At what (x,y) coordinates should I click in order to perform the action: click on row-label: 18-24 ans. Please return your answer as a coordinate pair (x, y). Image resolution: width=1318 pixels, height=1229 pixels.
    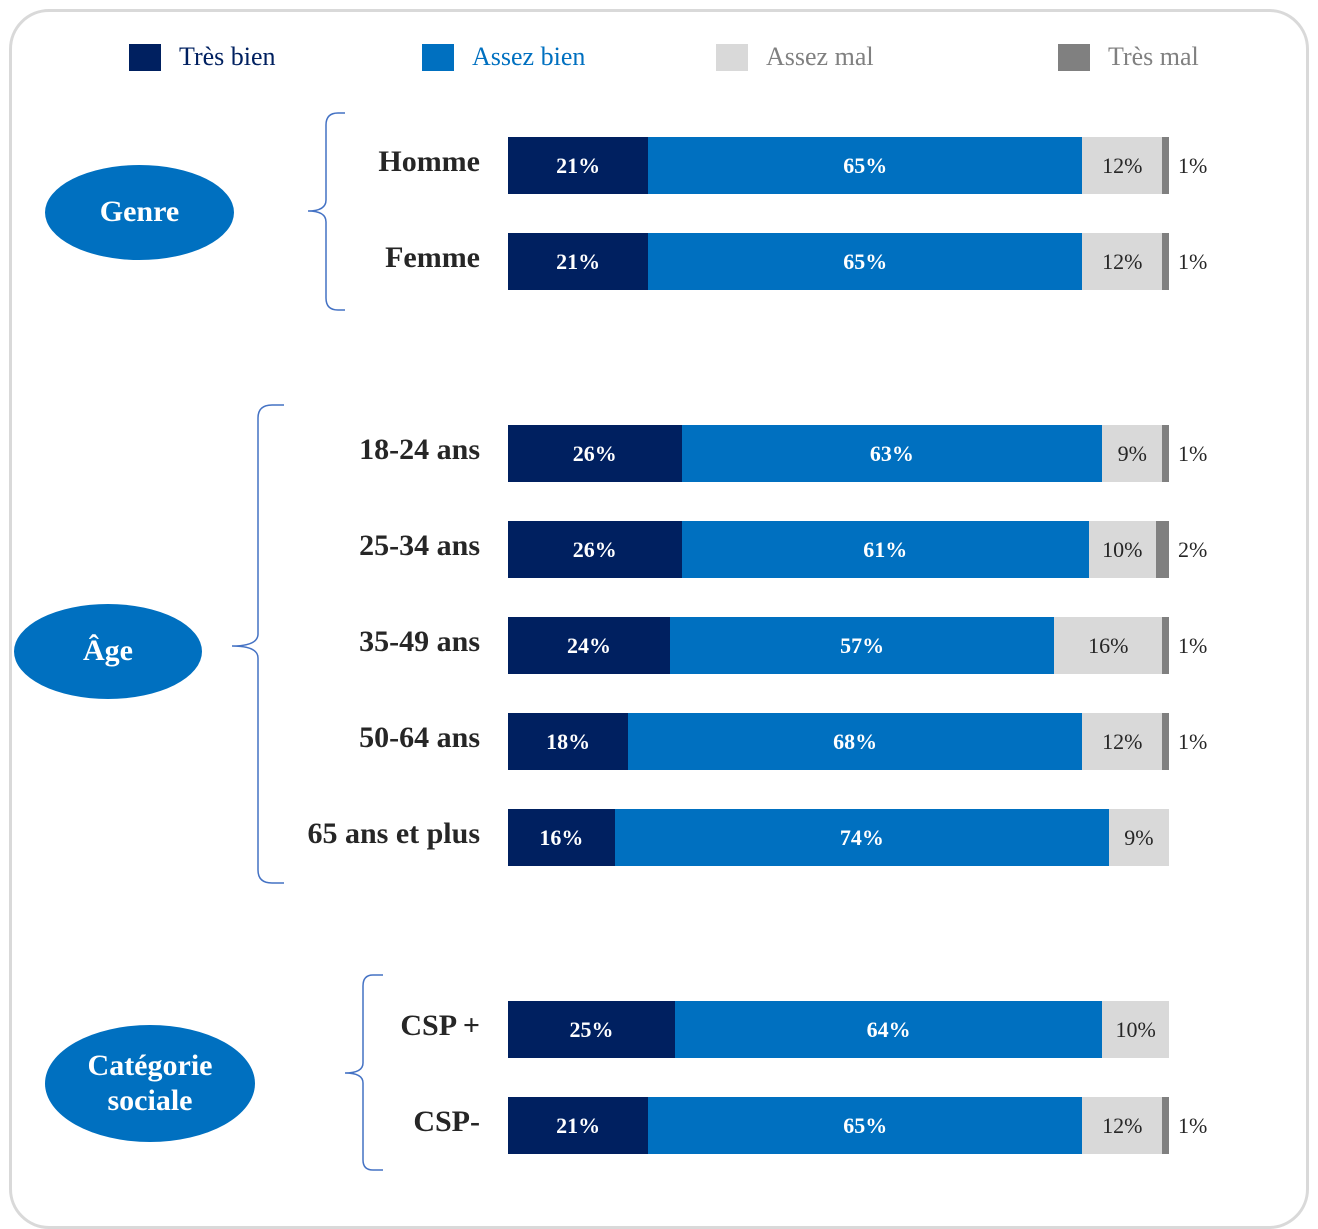
    Looking at the image, I should click on (419, 449).